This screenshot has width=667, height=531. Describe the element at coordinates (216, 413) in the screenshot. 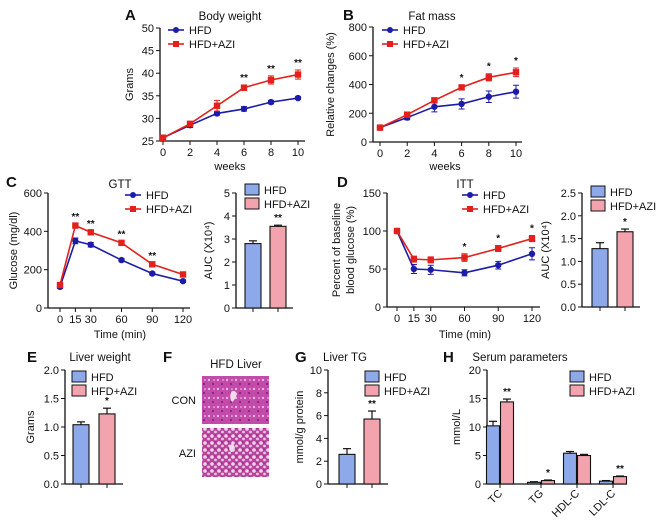

I see `panel-f-histology: F HFD Liver CON AZI` at that location.